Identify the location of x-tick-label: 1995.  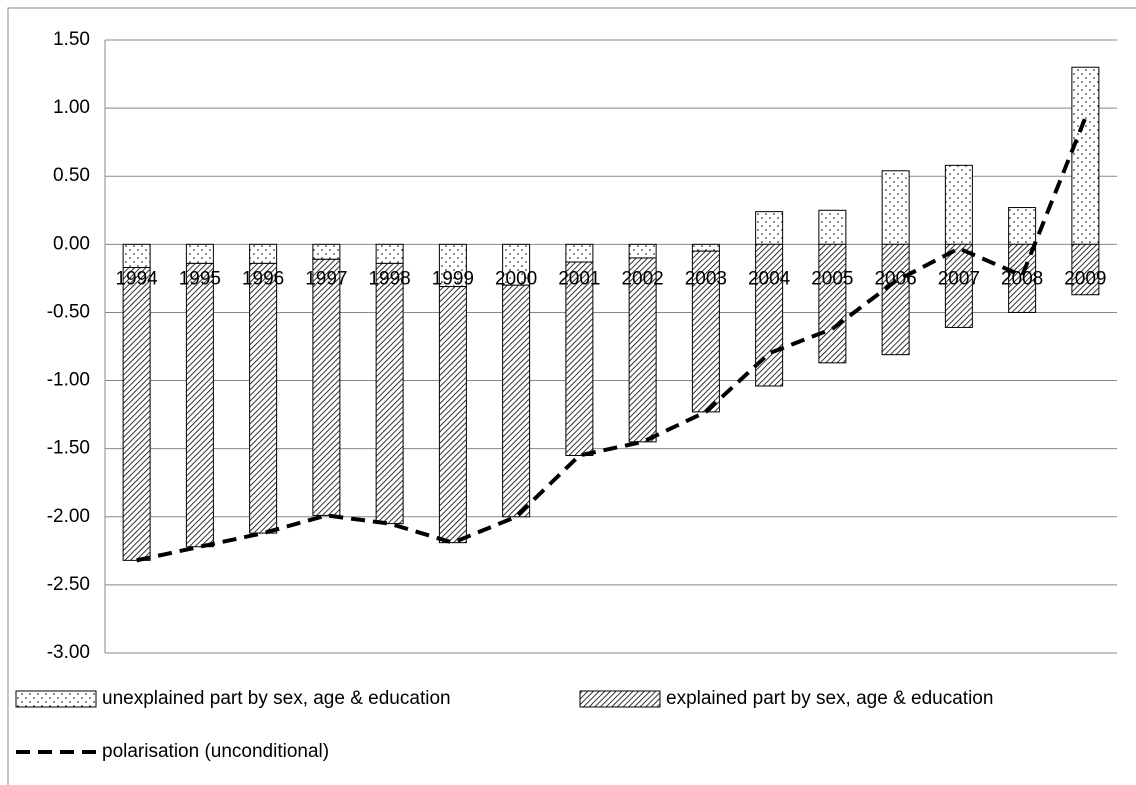
(200, 278).